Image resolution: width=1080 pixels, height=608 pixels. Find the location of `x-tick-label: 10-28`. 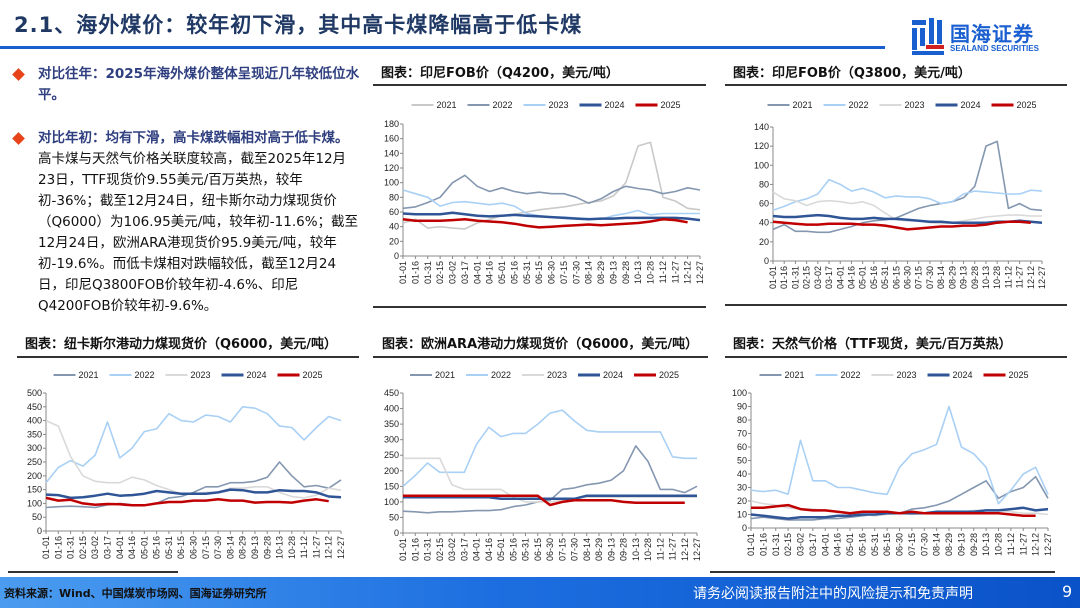

x-tick-label: 10-28 is located at coordinates (292, 547).